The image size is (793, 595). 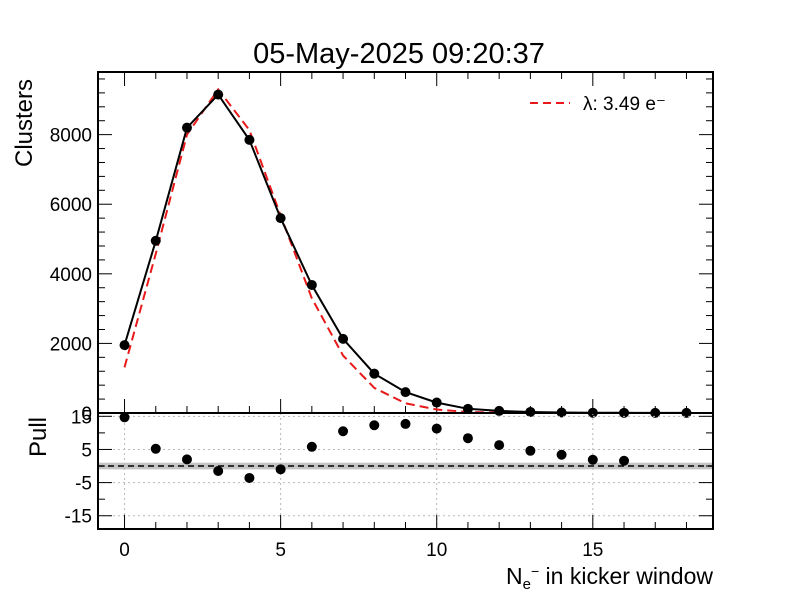 What do you see at coordinates (624, 104) in the screenshot?
I see `legend-label: λ: 3.49 e⁻` at bounding box center [624, 104].